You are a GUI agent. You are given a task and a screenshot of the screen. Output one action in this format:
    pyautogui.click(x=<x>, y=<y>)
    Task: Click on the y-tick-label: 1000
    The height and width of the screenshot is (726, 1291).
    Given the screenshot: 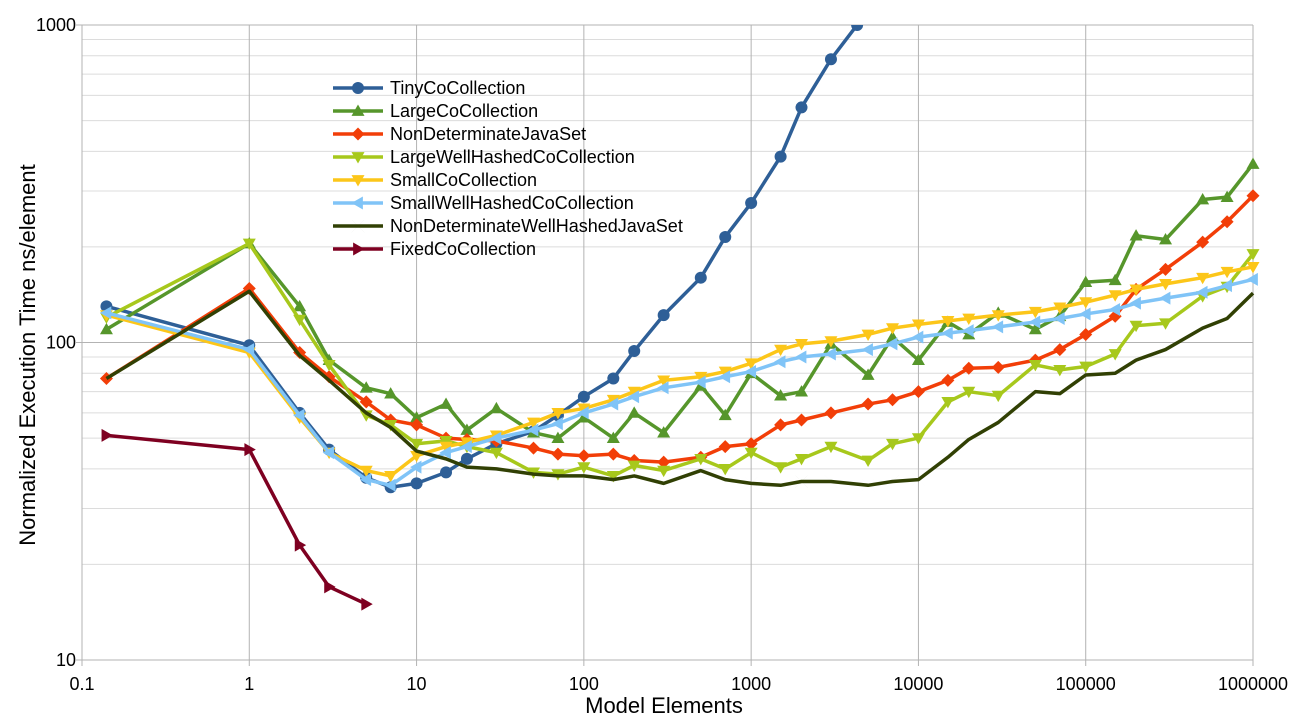 What is the action you would take?
    pyautogui.click(x=56, y=25)
    